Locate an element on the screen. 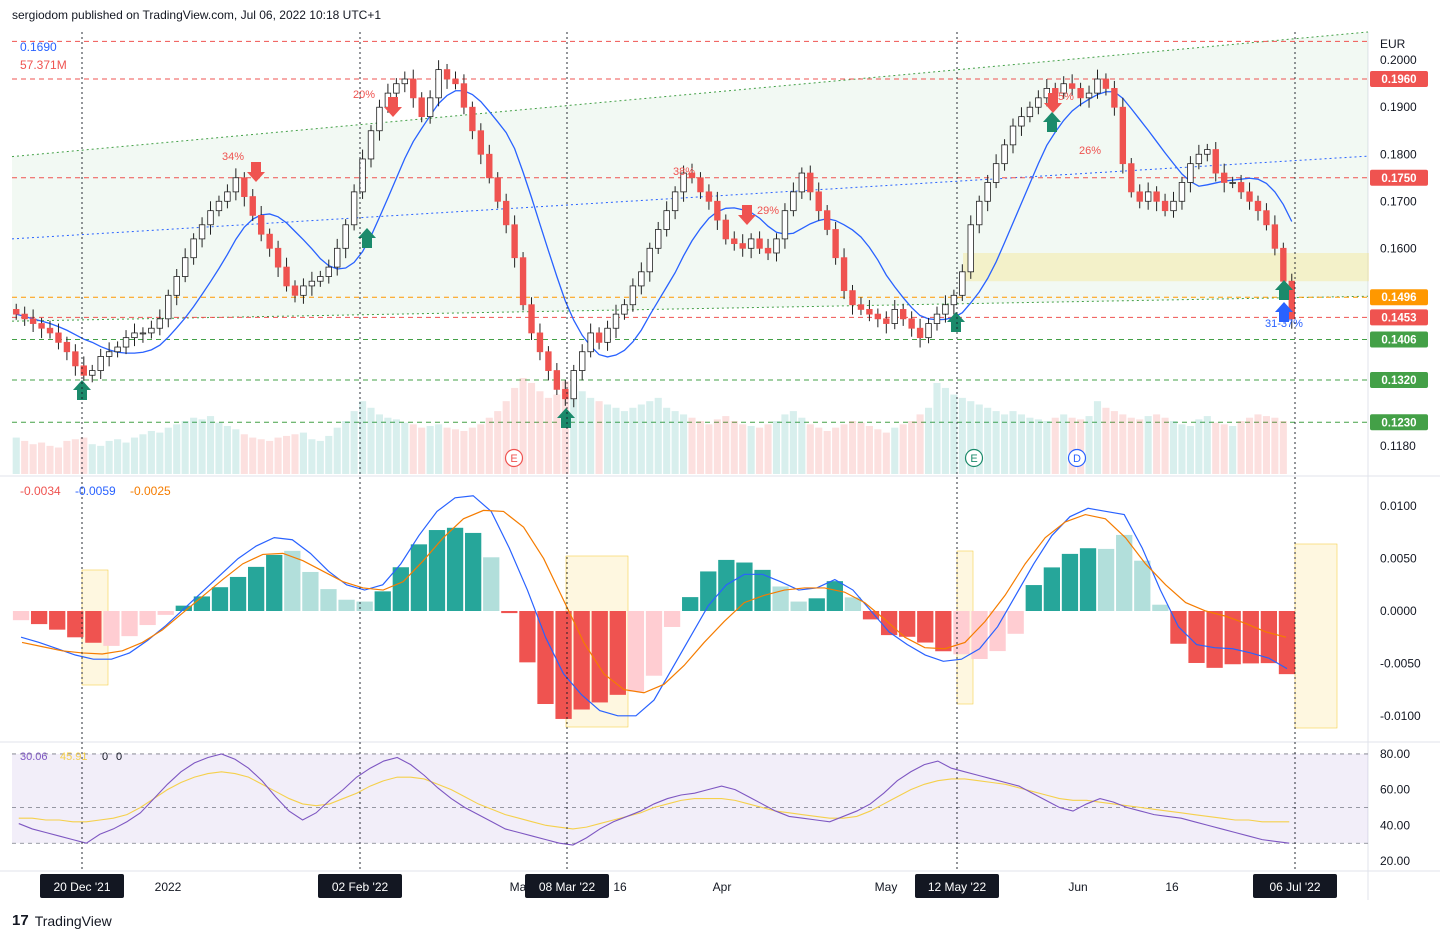 This screenshot has height=941, width=1451. date-label: 16 is located at coordinates (620, 887).